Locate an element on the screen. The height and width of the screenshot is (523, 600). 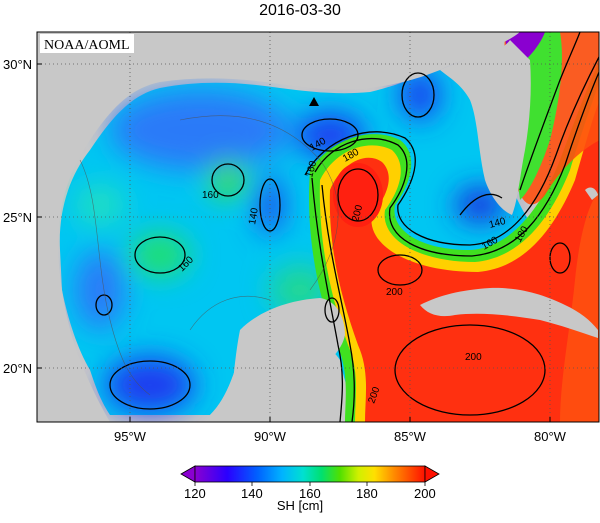
blue-area-w is located at coordinates (100, 290).